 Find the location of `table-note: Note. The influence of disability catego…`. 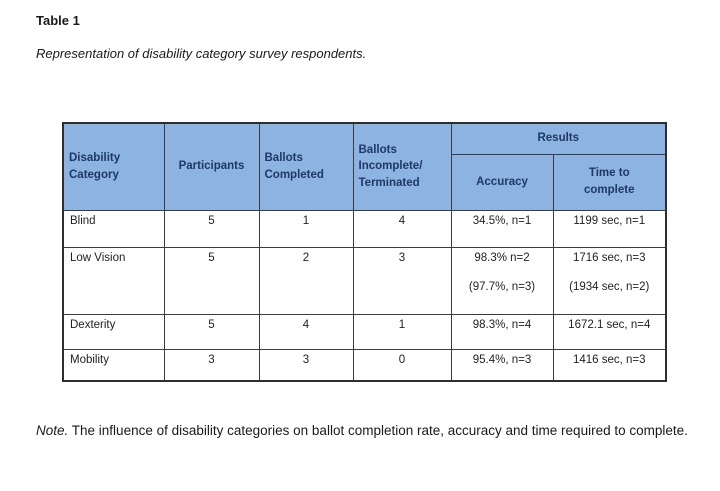

table-note: Note. The influence of disability catego… is located at coordinates (367, 430).